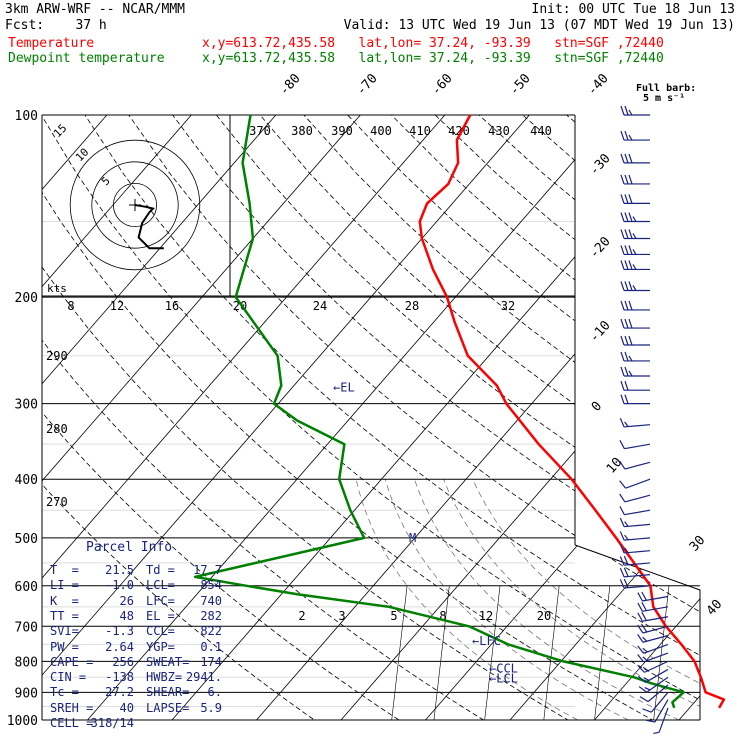 The height and width of the screenshot is (740, 740). I want to click on parcel-row-c: LCL=, so click(160, 585).